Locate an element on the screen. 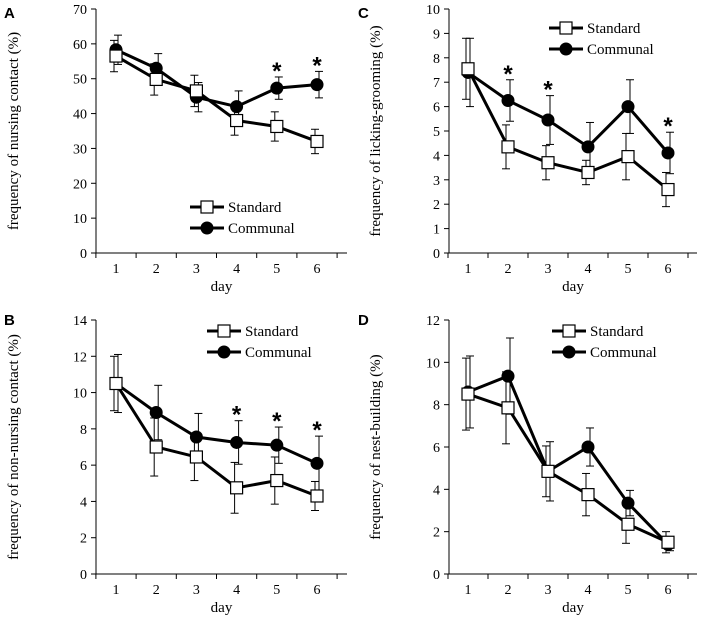 This screenshot has width=706, height=618. y-tick-label: 9 is located at coordinates (436, 34).